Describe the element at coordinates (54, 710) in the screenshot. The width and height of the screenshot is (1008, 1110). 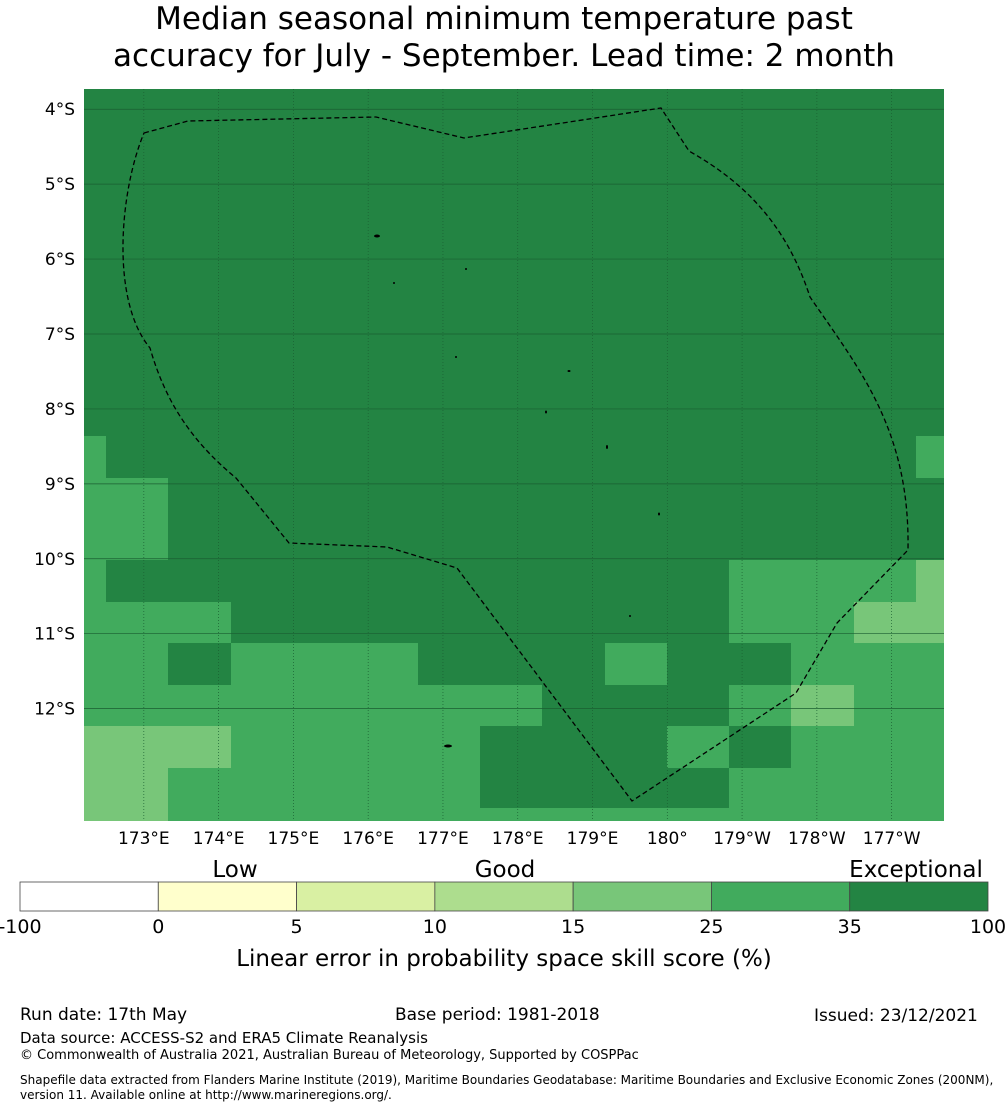
I see `latitude-label: 12°S` at that location.